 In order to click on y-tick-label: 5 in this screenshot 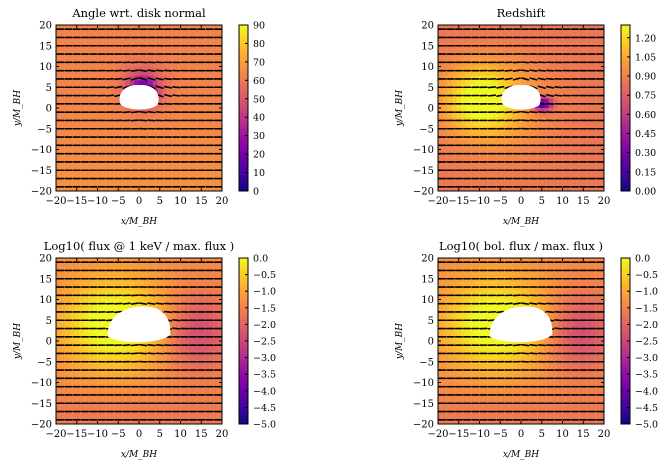, I will do `click(49, 88)`.